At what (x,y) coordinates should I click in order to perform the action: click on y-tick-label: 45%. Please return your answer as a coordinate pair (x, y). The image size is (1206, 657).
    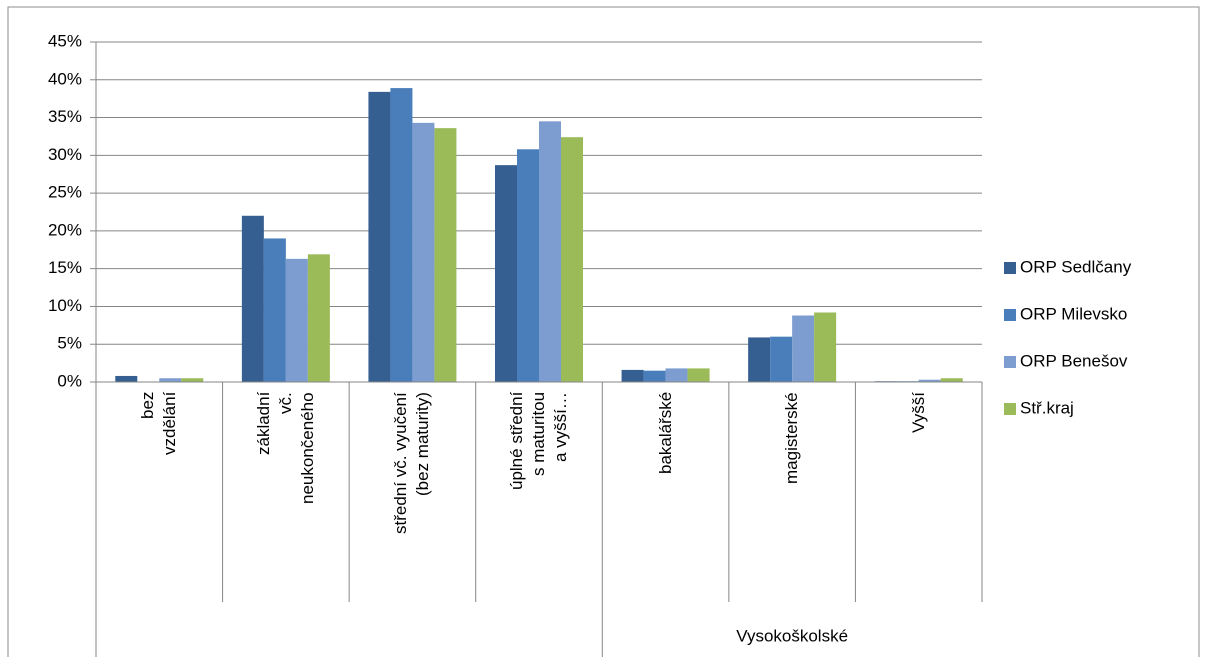
    Looking at the image, I should click on (65, 40).